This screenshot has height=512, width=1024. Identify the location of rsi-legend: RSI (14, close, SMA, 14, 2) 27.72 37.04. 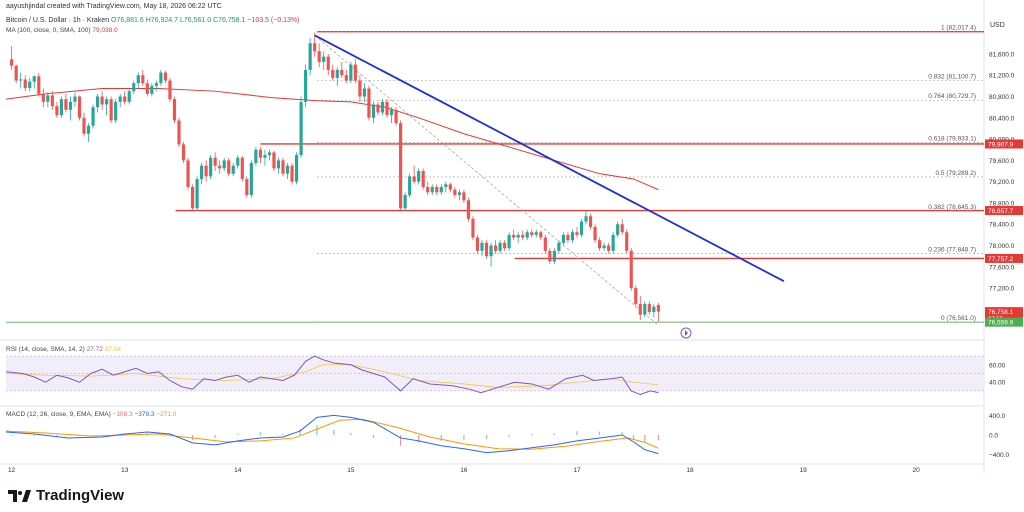
(63, 349).